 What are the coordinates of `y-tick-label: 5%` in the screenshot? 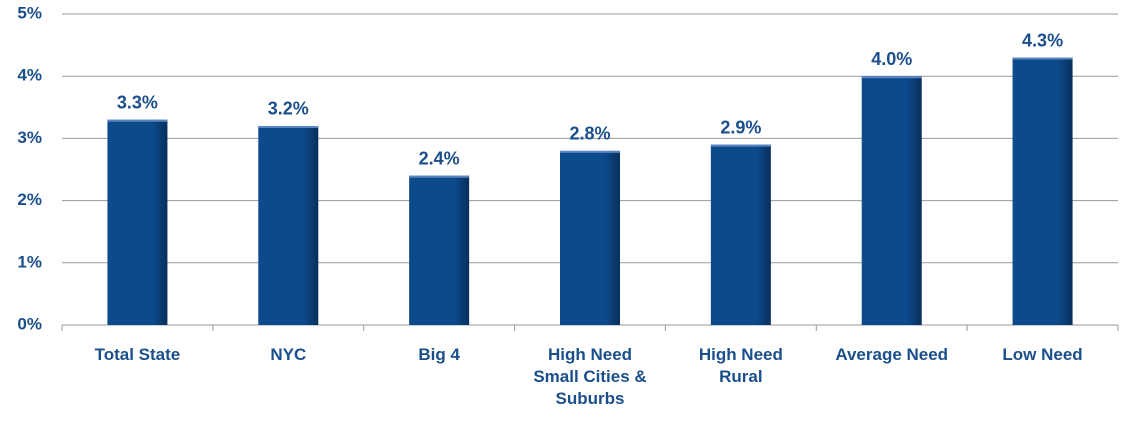 It's located at (29, 12).